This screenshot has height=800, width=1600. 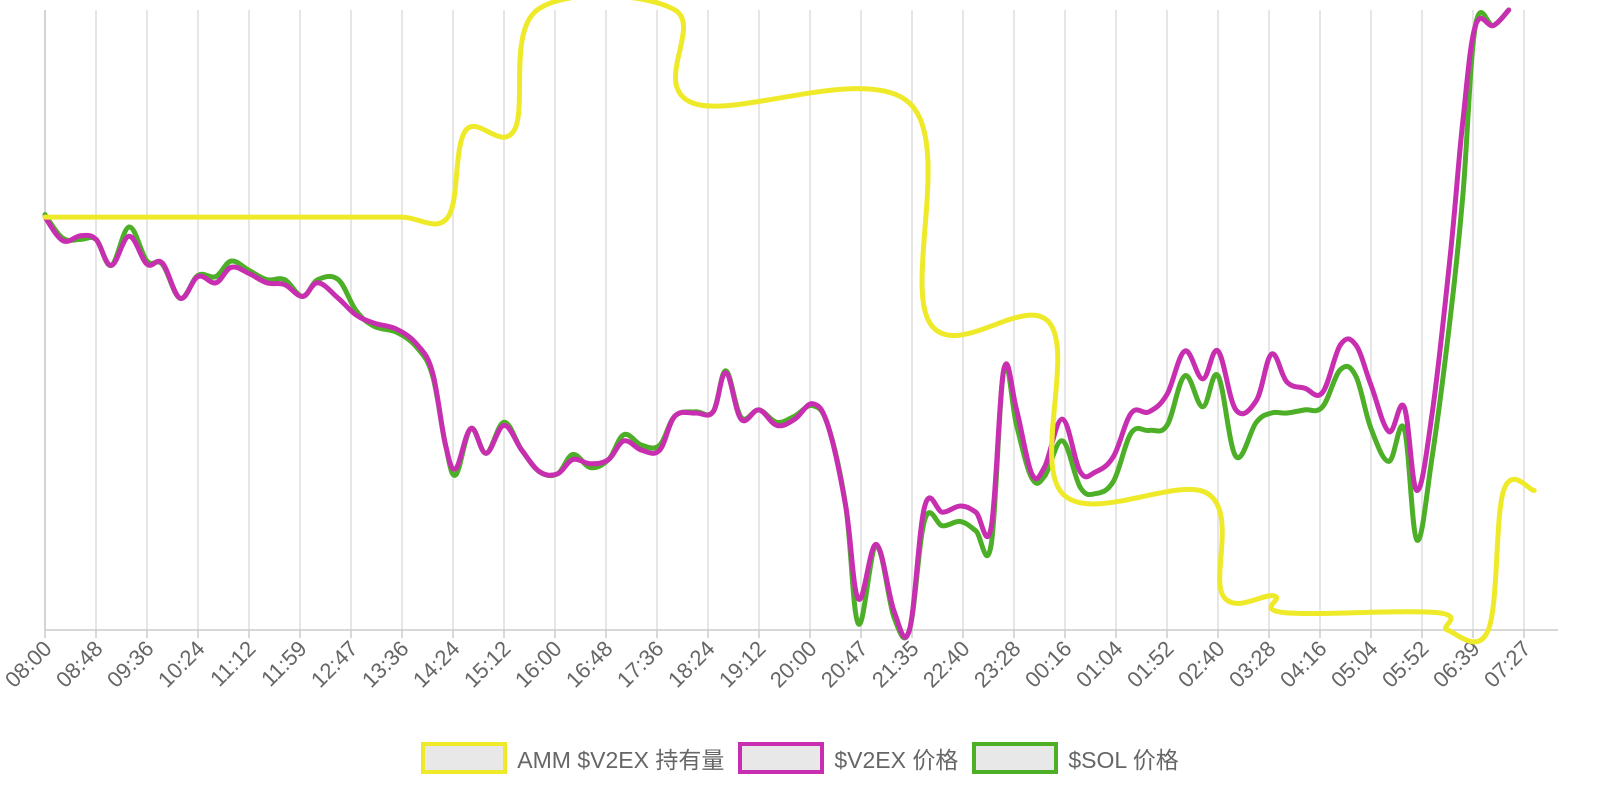 I want to click on x-tick-label: 00:16, so click(x=1048, y=664).